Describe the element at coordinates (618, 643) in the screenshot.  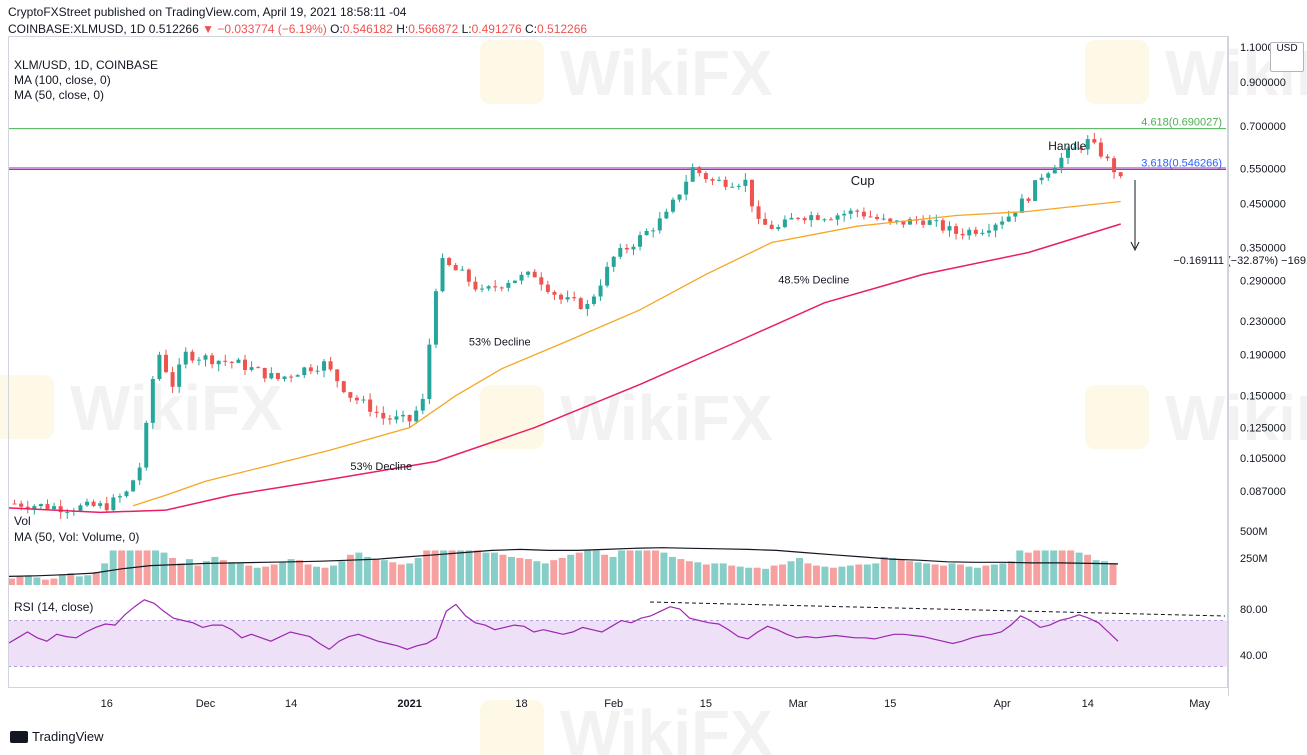
I see `rsi-band` at that location.